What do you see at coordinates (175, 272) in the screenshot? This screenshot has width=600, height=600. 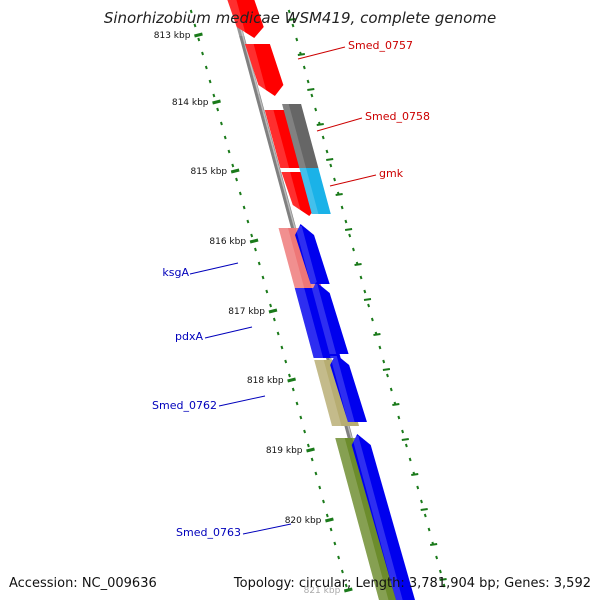 I see `gene-label-ksga: ksgA` at bounding box center [175, 272].